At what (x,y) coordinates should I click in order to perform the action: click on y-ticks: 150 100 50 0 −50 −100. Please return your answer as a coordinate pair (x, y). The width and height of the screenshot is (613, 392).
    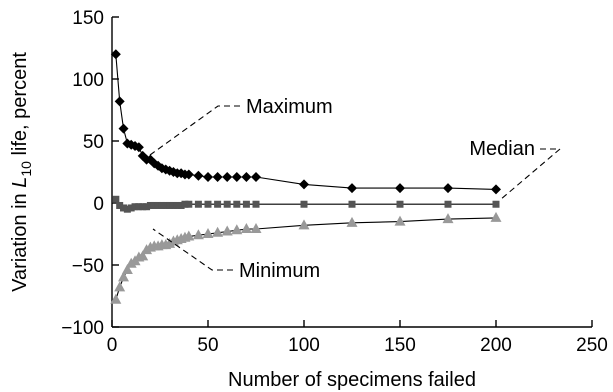
    Looking at the image, I should click on (90, 173).